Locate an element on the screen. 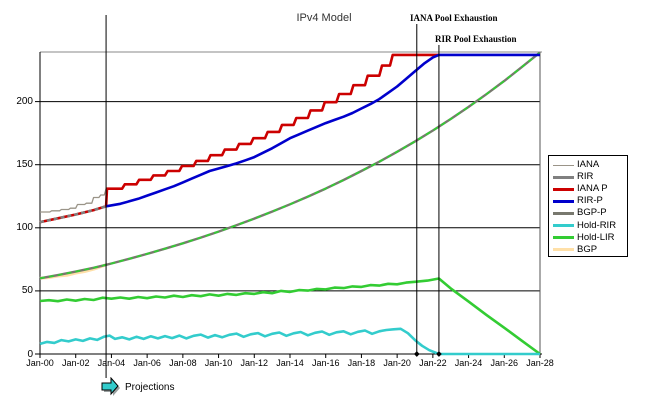  series-line-hold-rir is located at coordinates (289, 341).